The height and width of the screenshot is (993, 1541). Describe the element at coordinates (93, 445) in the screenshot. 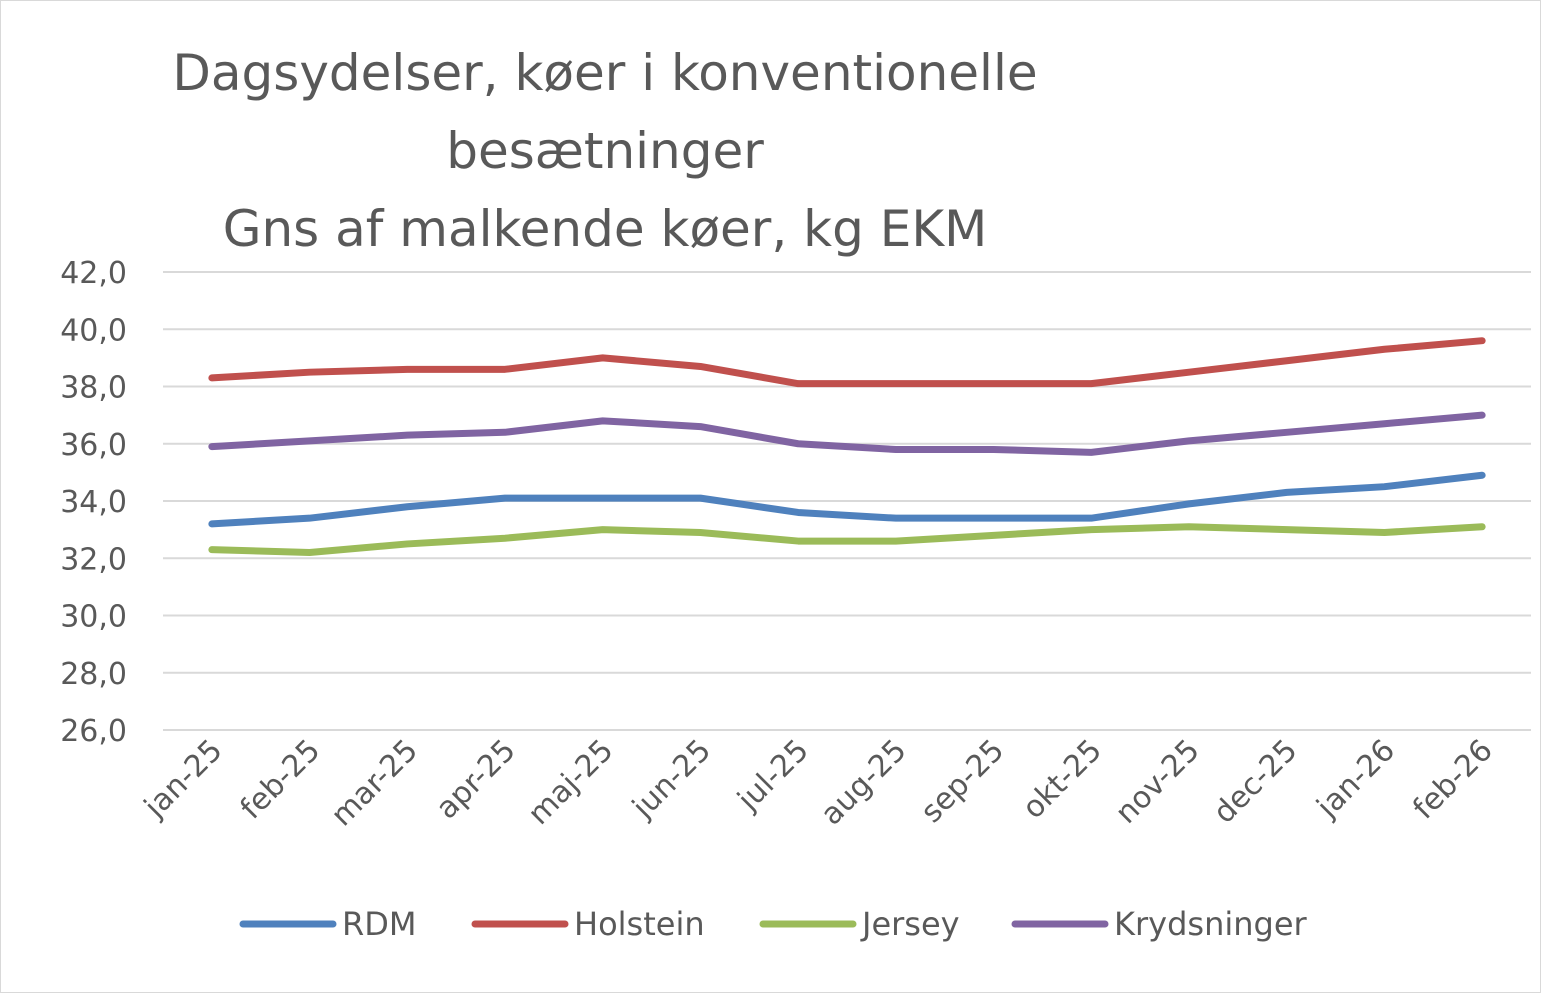

I see `y-tick-label: 36,0` at that location.